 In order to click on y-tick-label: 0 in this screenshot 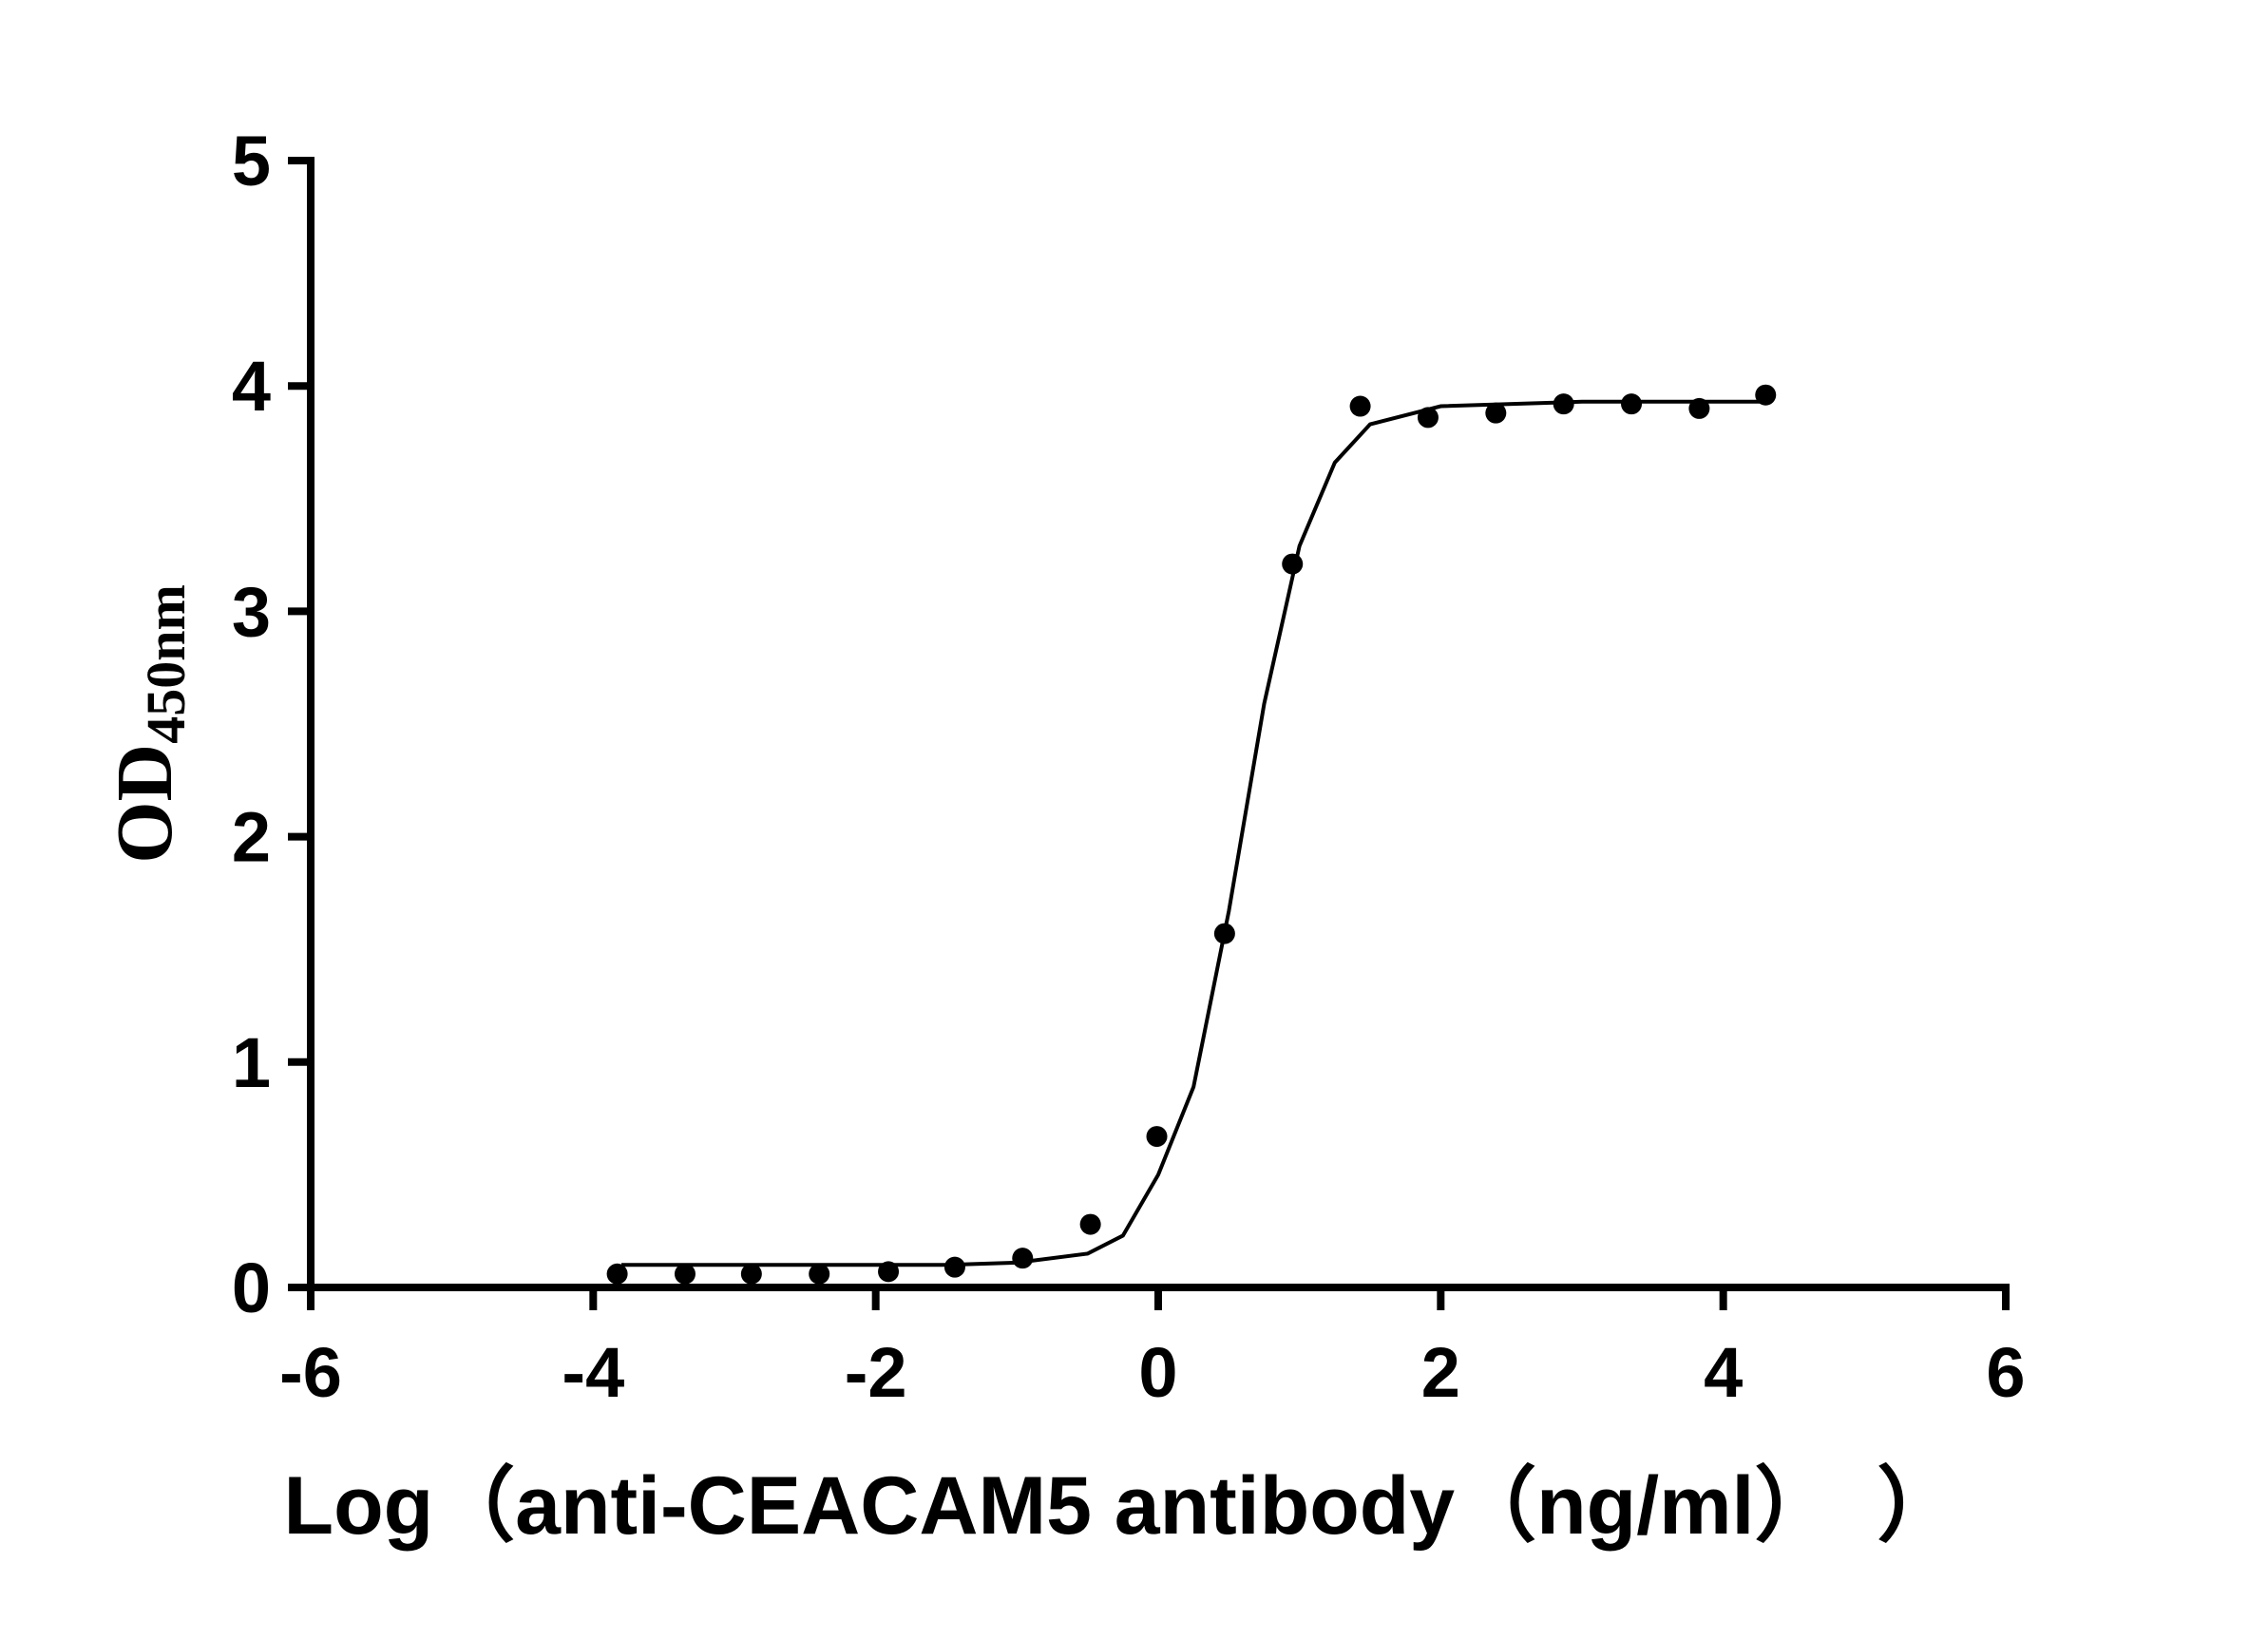, I will do `click(252, 1287)`.